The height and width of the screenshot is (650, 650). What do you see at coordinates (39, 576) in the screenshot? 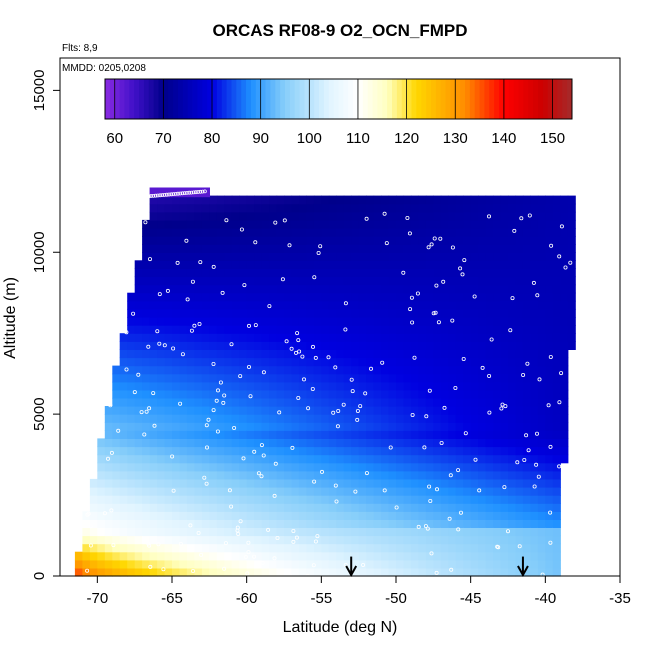
I see `y-tick-label: 0` at bounding box center [39, 576].